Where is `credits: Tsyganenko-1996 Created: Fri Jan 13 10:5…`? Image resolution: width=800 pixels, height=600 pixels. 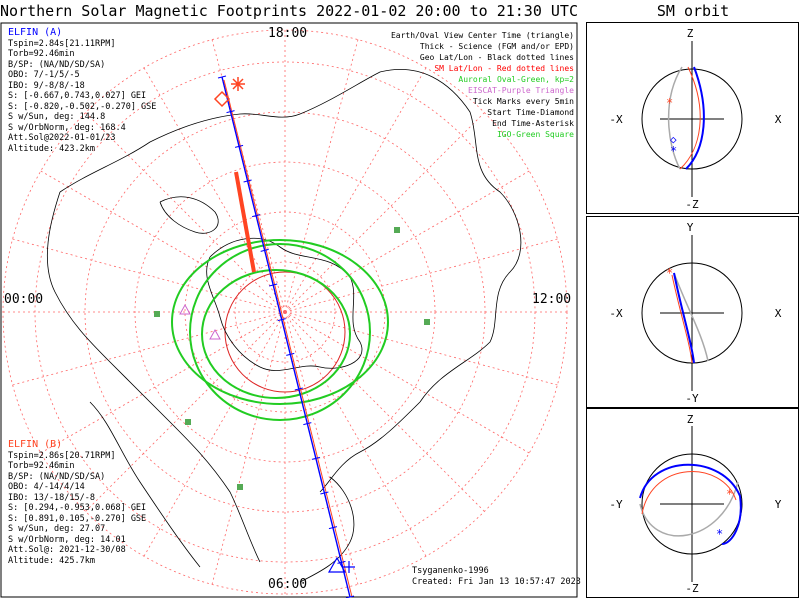 credits: Tsyganenko-1996 Created: Fri Jan 13 10:5… is located at coordinates (496, 577).